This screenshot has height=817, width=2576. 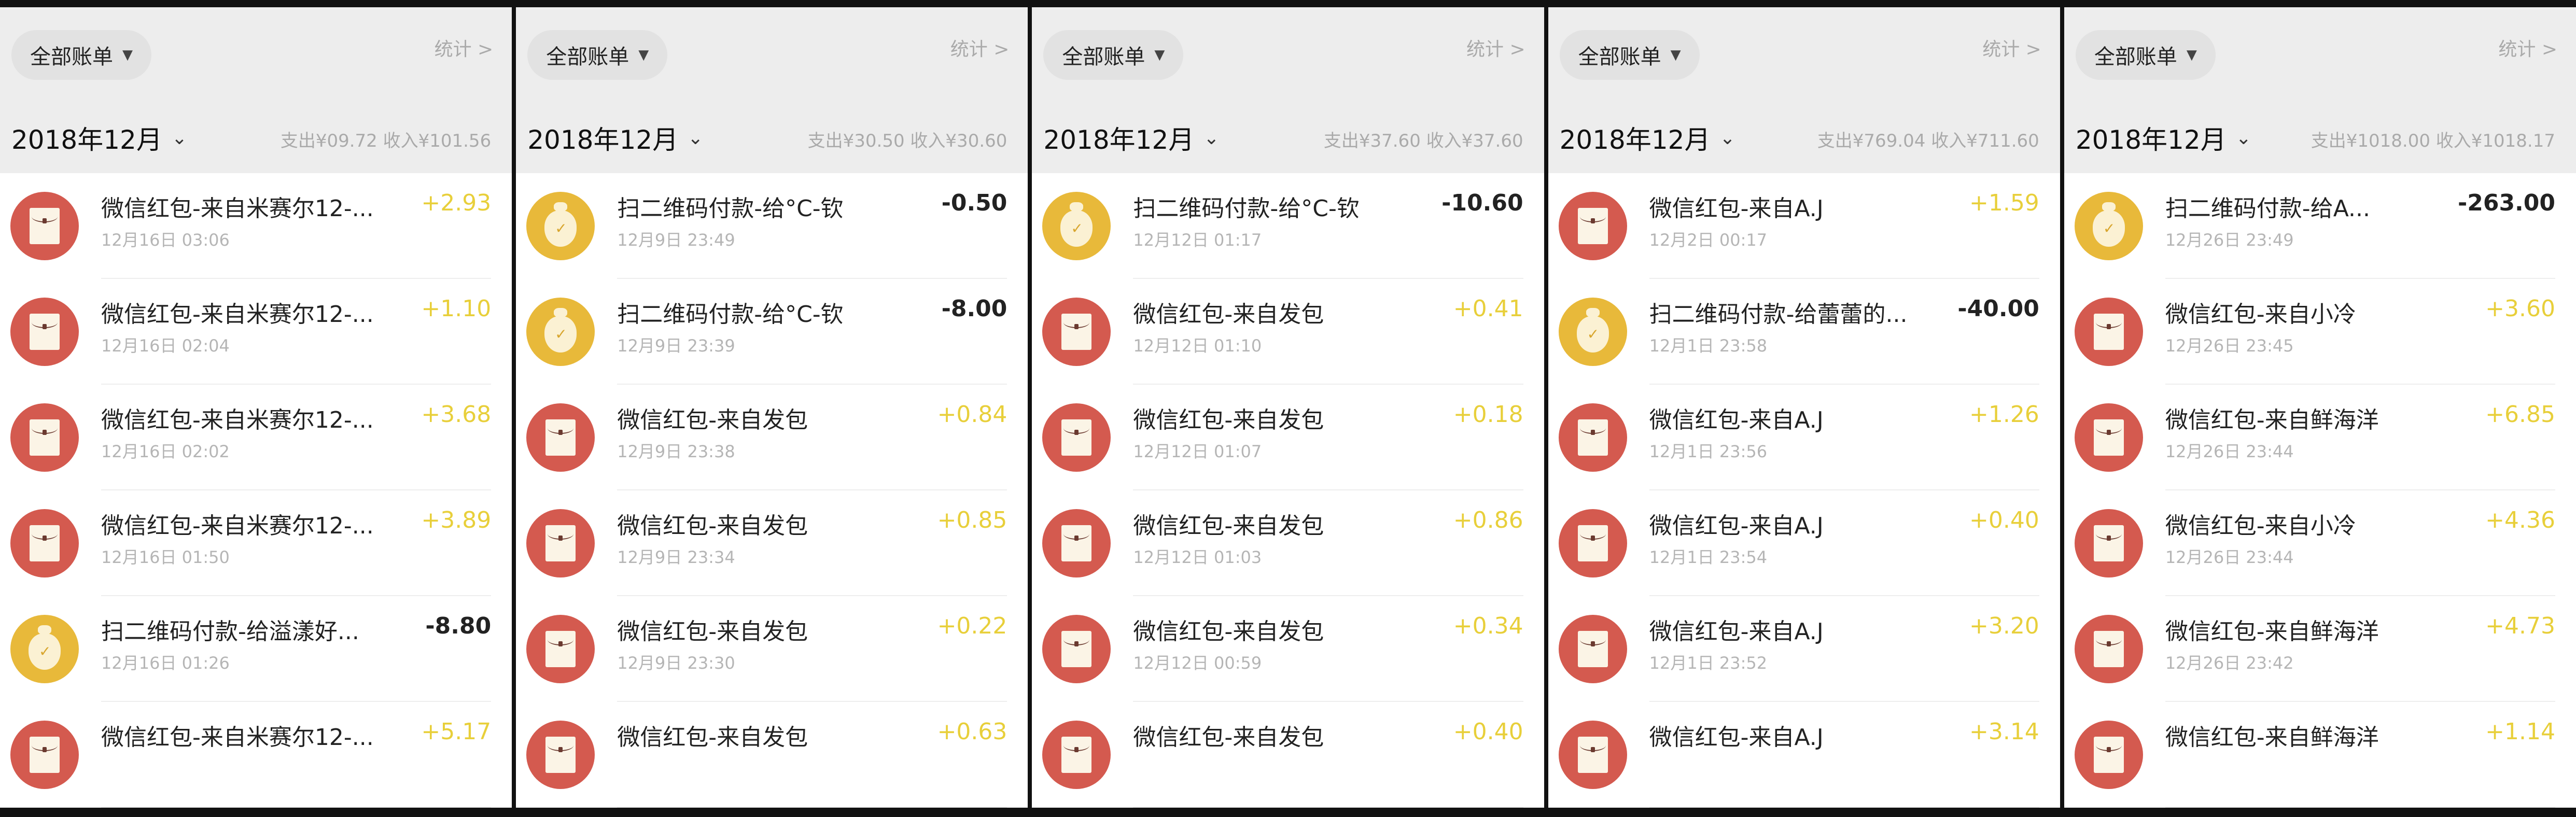 What do you see at coordinates (256, 649) in the screenshot?
I see `transaction-row: 扫二维码付款-给溢漾好... 12月16日 01:26 -8.80` at bounding box center [256, 649].